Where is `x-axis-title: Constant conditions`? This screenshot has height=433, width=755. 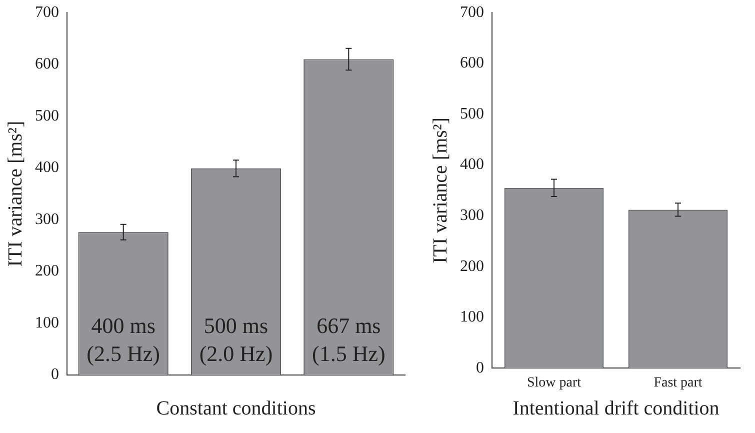
x-axis-title: Constant conditions is located at coordinates (236, 408).